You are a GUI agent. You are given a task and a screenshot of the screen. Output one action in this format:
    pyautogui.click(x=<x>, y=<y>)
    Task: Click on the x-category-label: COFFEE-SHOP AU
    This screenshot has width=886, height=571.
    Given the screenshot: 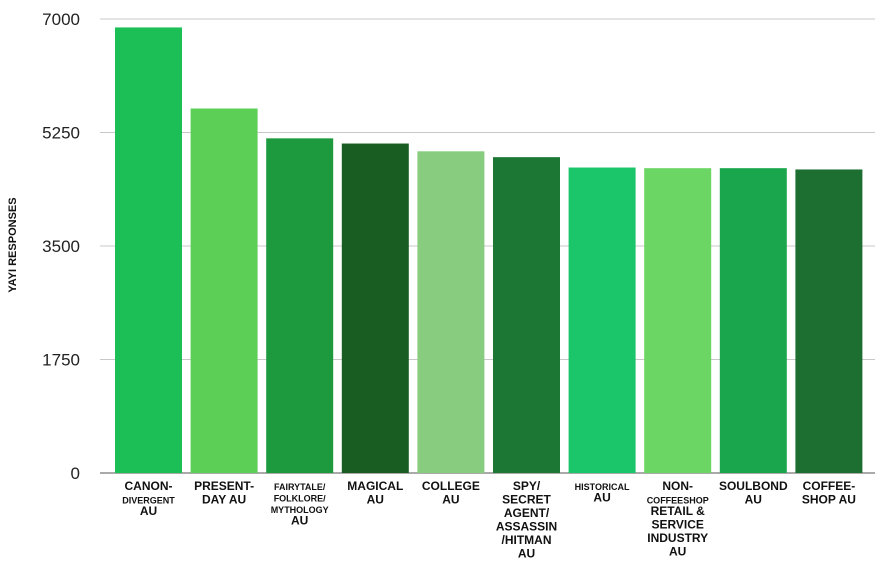 What is the action you would take?
    pyautogui.click(x=829, y=493)
    